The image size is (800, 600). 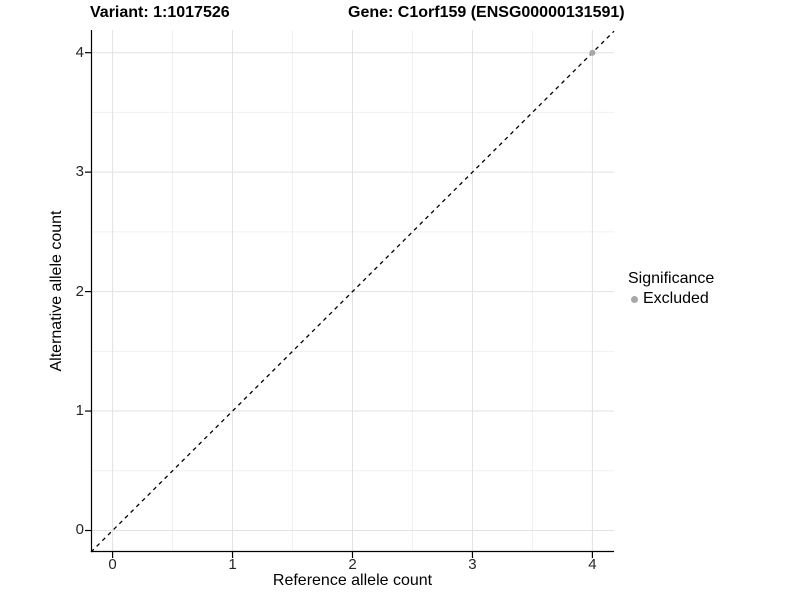 What do you see at coordinates (160, 12) in the screenshot?
I see `chart-title-variant: Variant: 1:1017526` at bounding box center [160, 12].